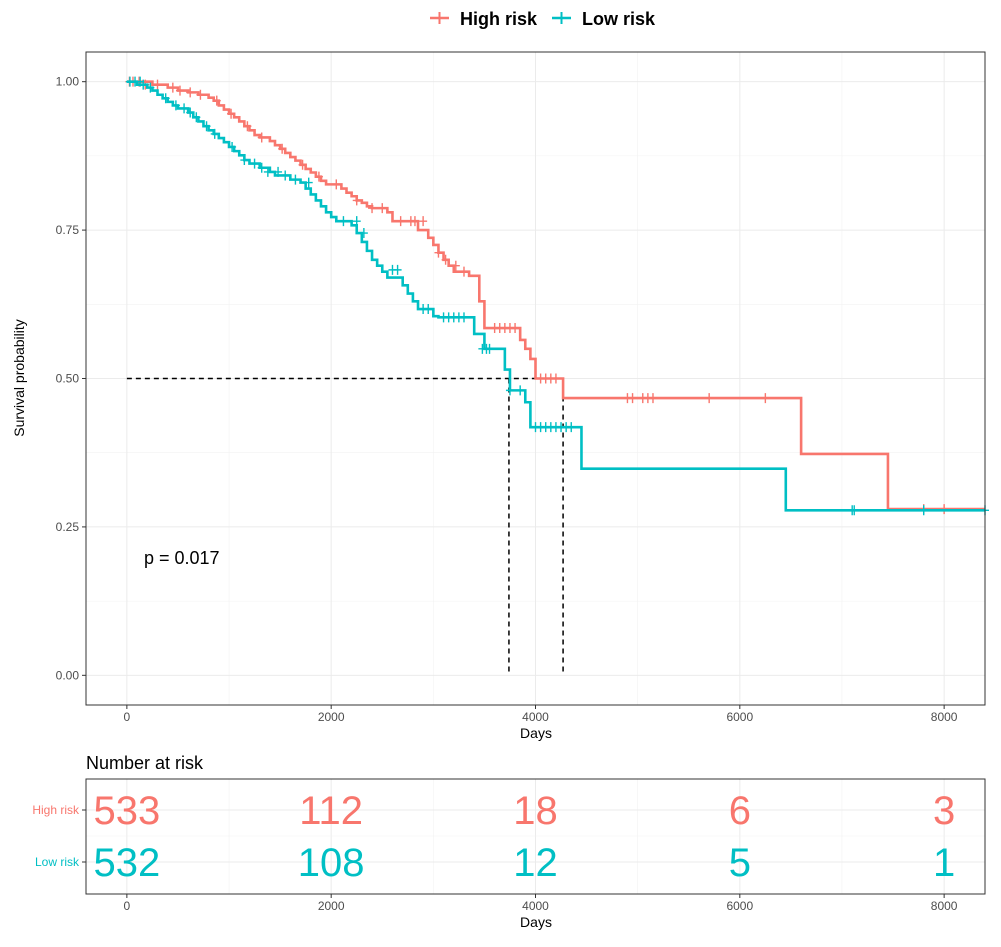 The height and width of the screenshot is (947, 1001). What do you see at coordinates (56, 810) in the screenshot?
I see `risk-row-label-high-risk: High risk` at bounding box center [56, 810].